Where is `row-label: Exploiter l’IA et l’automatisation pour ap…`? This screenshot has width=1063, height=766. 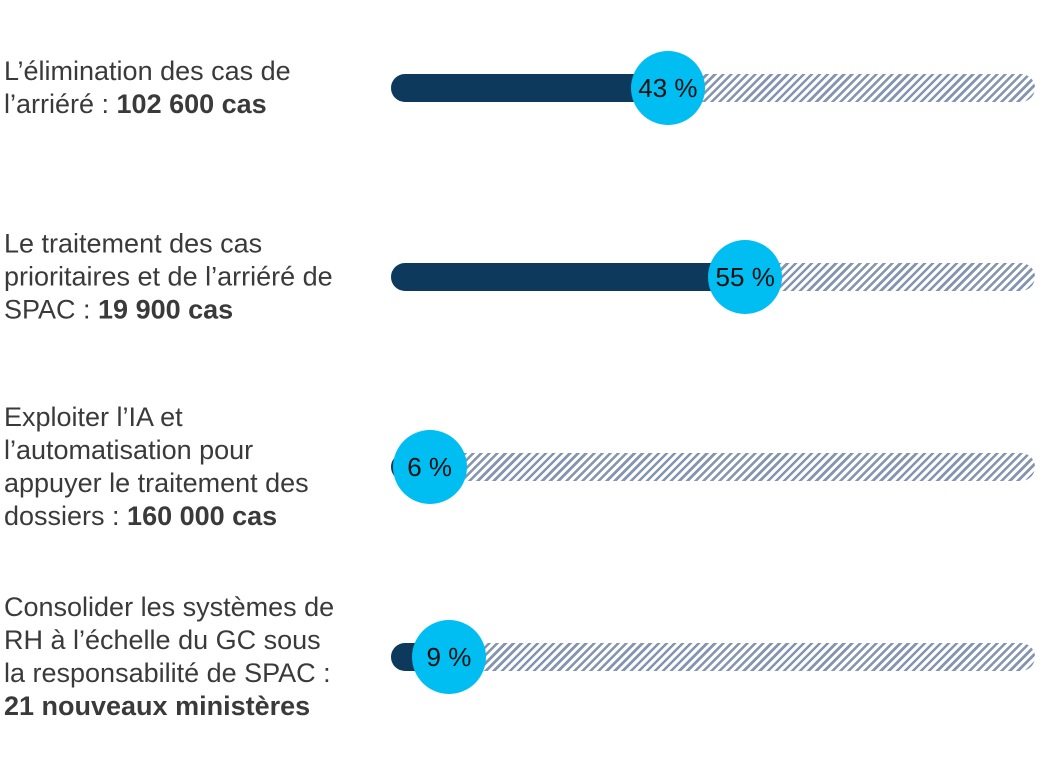 row-label: Exploiter l’IA et l’automatisation pour ap… is located at coordinates (197, 467).